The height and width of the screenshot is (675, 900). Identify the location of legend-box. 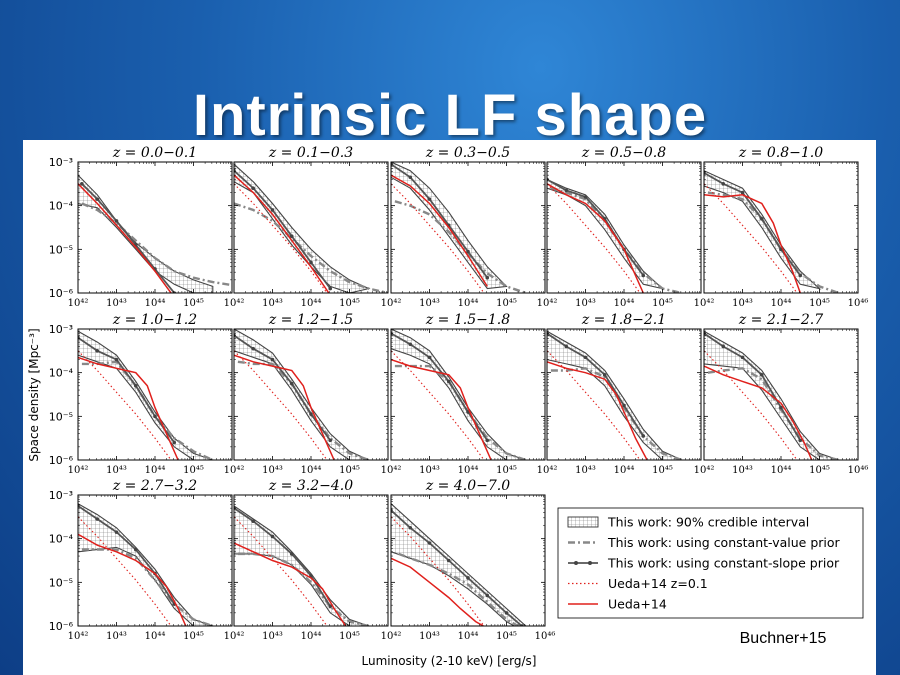
(710, 563).